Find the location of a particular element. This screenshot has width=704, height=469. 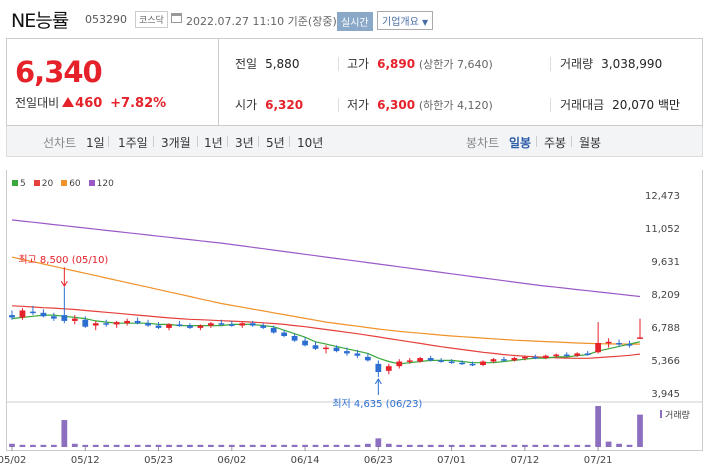

up-triangle-icon is located at coordinates (68, 102).